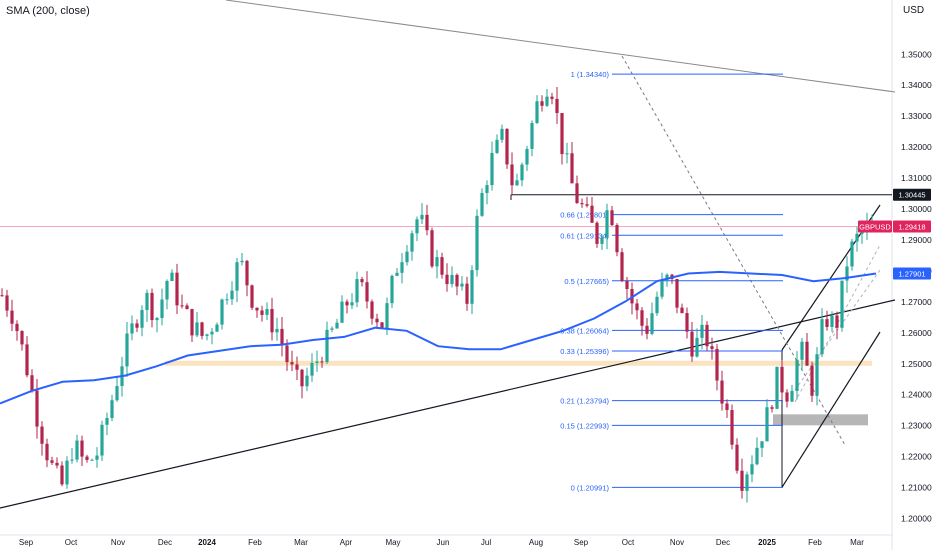  What do you see at coordinates (586, 281) in the screenshot?
I see `fib-level-label: 0.5 (1.27665)` at bounding box center [586, 281].